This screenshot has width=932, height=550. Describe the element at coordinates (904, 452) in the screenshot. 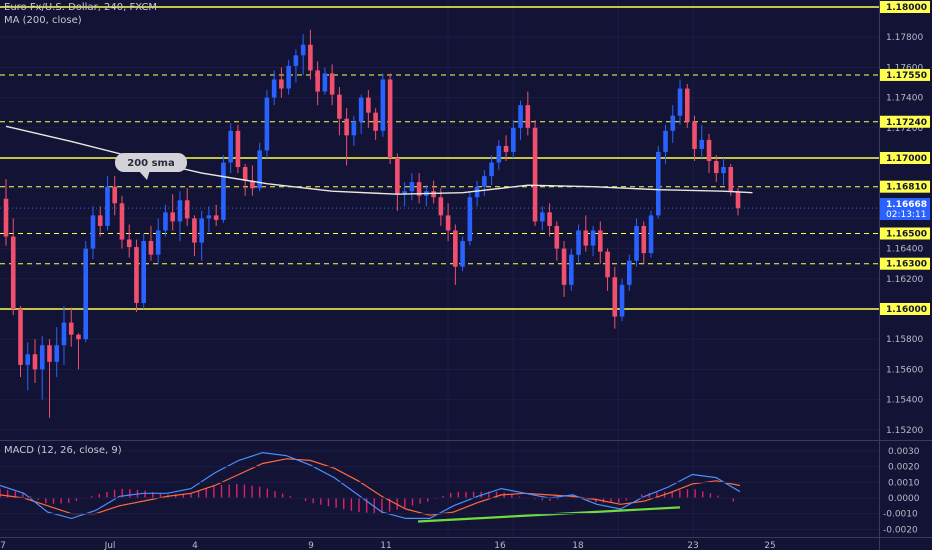

I see `macd-axis-label: 0.0030` at that location.